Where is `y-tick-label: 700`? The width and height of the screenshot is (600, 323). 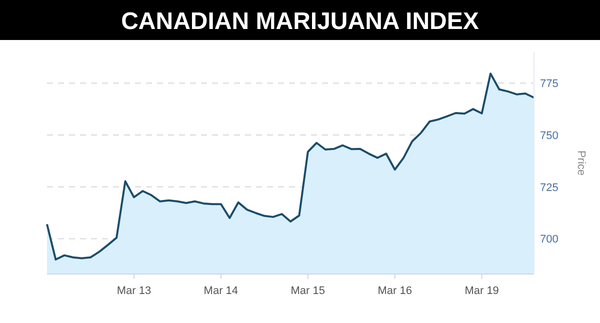
y-tick-label: 700 is located at coordinates (549, 240).